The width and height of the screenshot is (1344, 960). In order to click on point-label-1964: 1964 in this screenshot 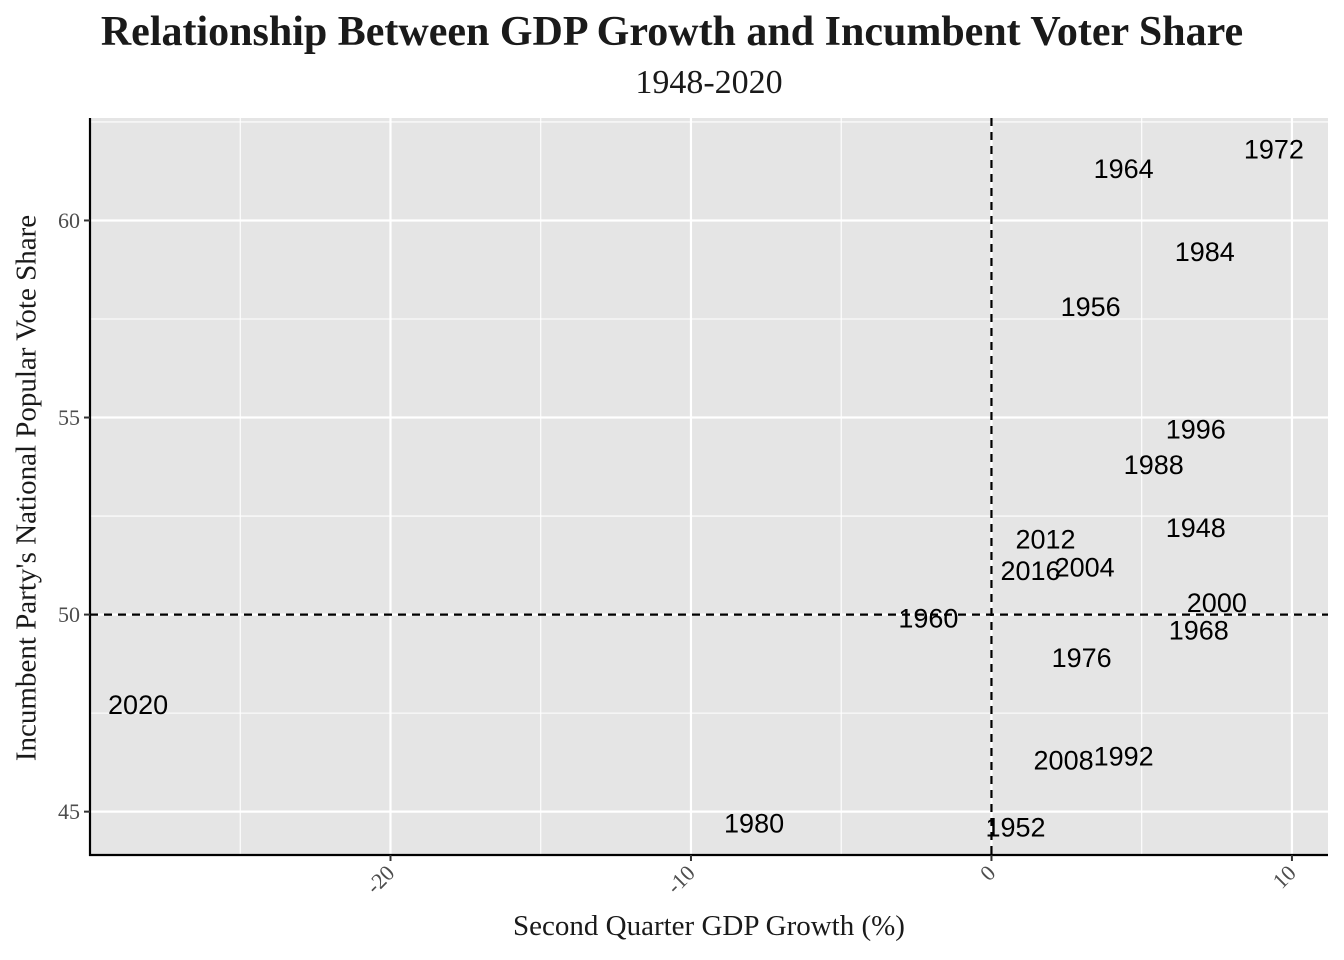, I will do `click(1124, 169)`.